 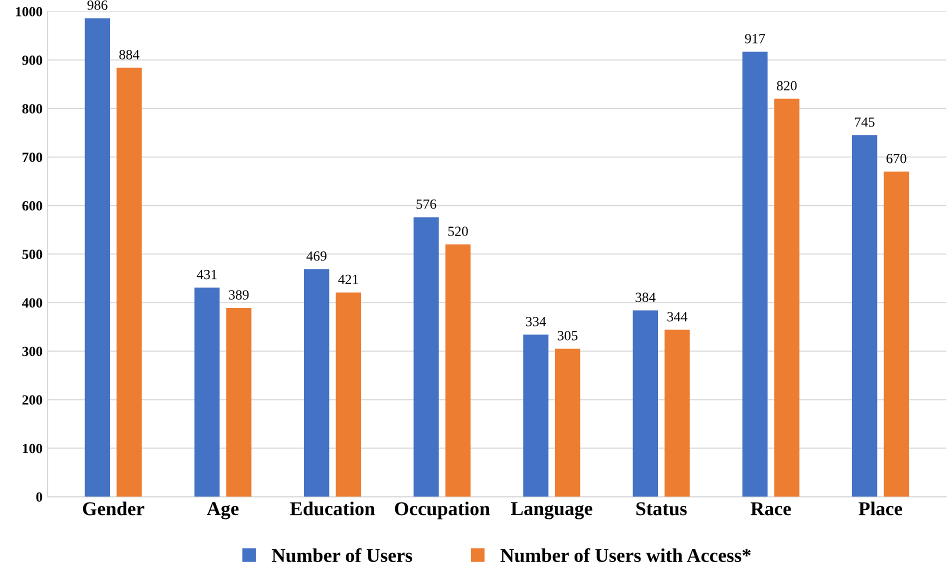 I want to click on y-tick-label: 900, so click(x=32, y=60).